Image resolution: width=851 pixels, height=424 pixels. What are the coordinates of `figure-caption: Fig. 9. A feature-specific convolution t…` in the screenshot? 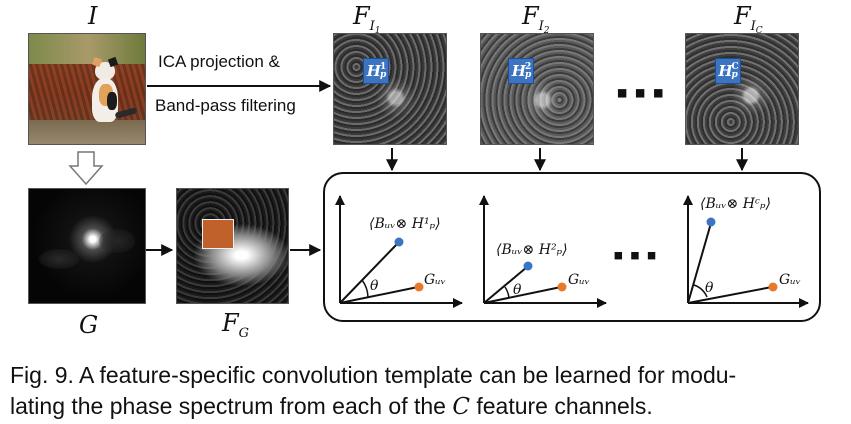 It's located at (373, 391).